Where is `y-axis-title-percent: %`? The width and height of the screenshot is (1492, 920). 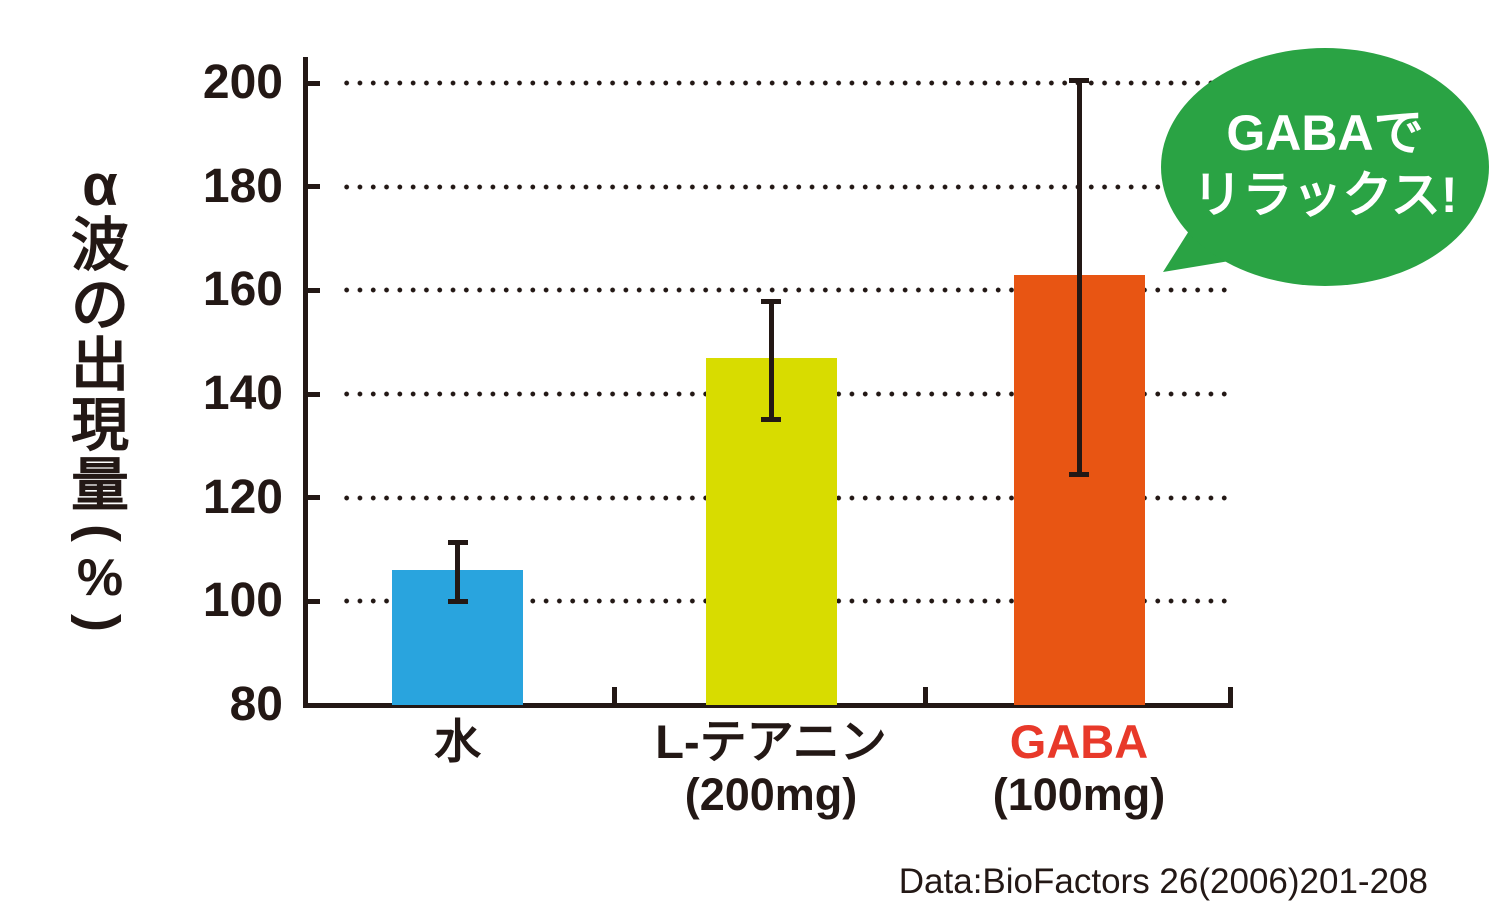
y-axis-title-percent: % is located at coordinates (100, 578).